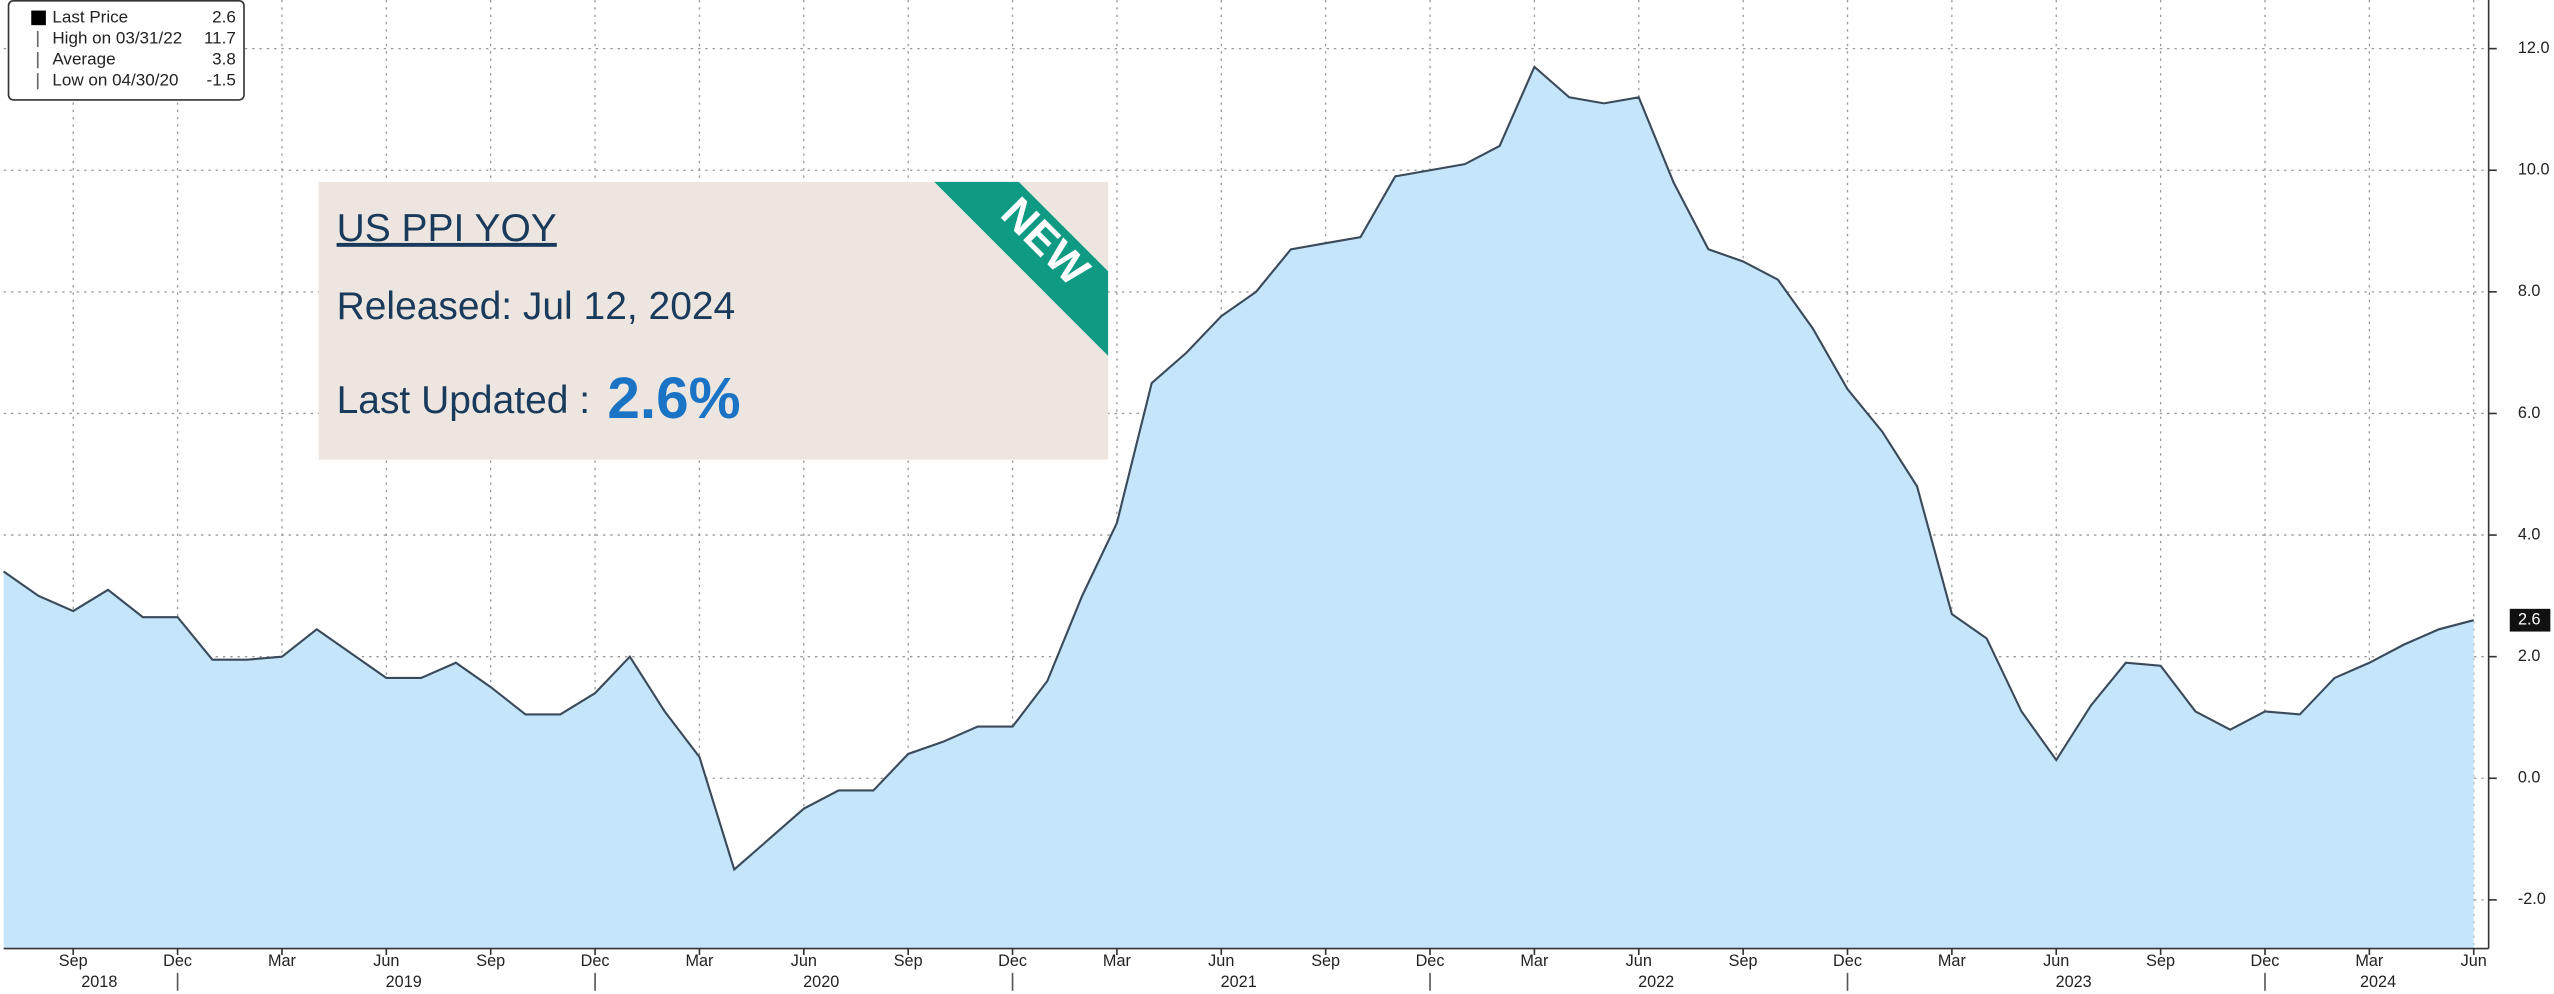  Describe the element at coordinates (117, 37) in the screenshot. I see `legend-label: High on 03/31/22` at that location.